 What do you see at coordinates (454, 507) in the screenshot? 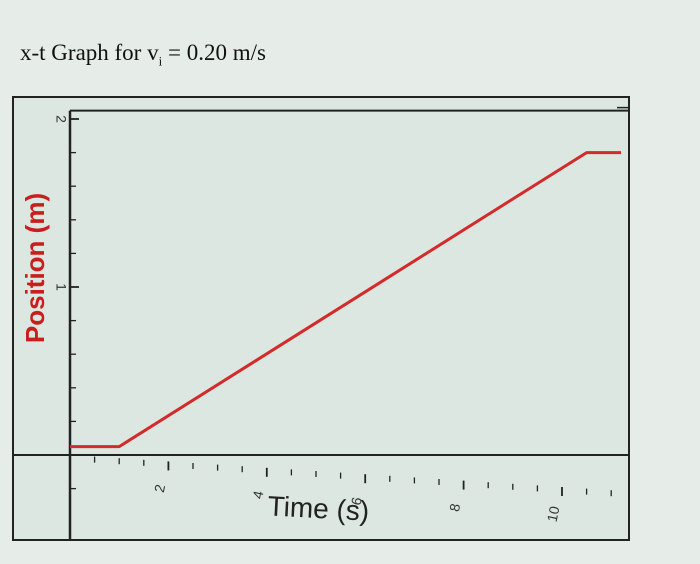
I see `x-tick-label: 8` at bounding box center [454, 507].